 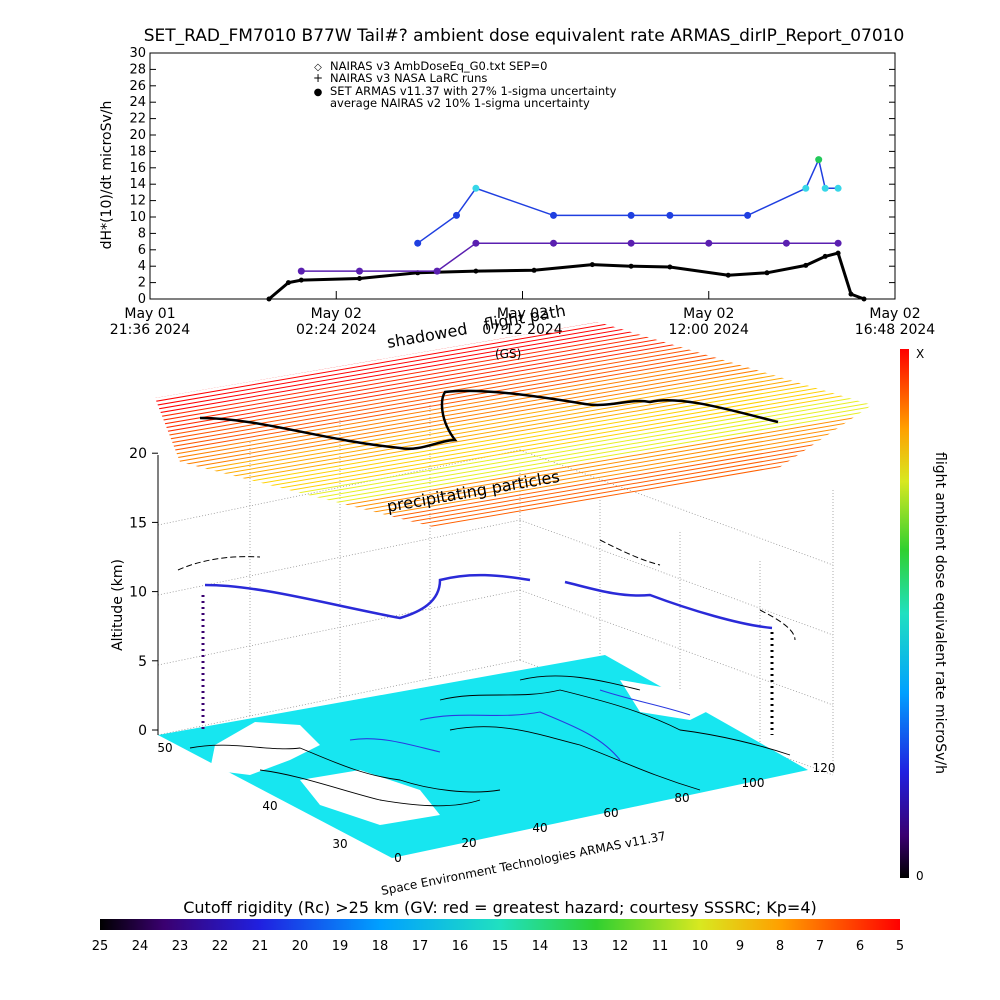 What do you see at coordinates (920, 876) in the screenshot?
I see `right-colorbar-bottom-label: 0` at bounding box center [920, 876].